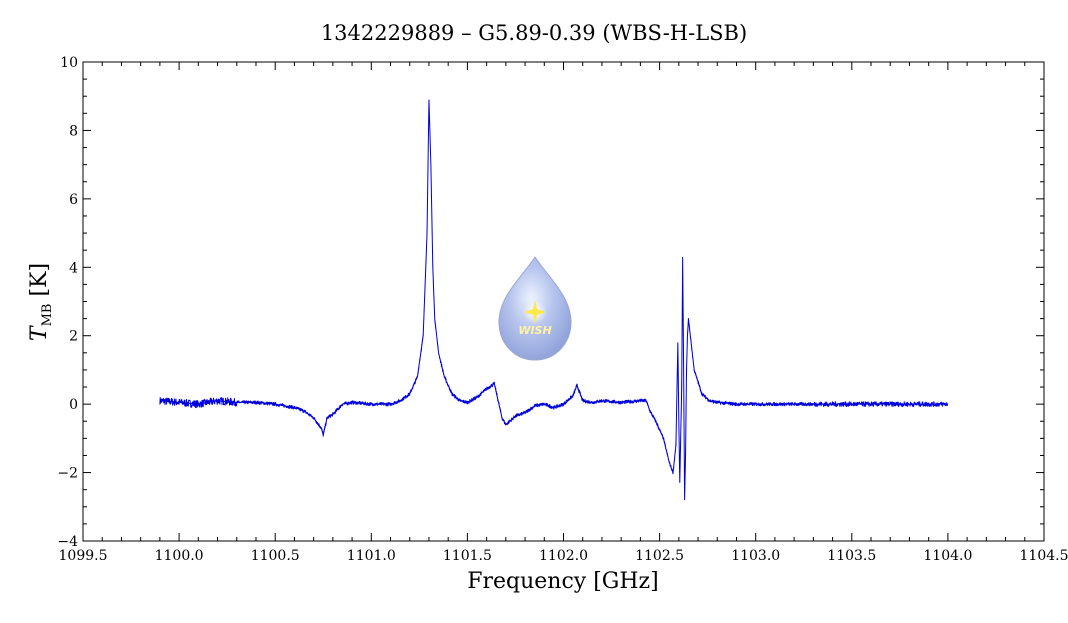  Describe the element at coordinates (179, 556) in the screenshot. I see `x-tick-label: 1100.0` at that location.